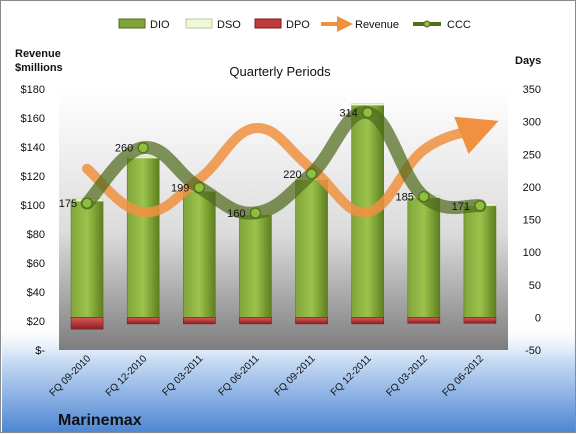 Image resolution: width=576 pixels, height=434 pixels. I want to click on right-tick-label: 250, so click(532, 155).